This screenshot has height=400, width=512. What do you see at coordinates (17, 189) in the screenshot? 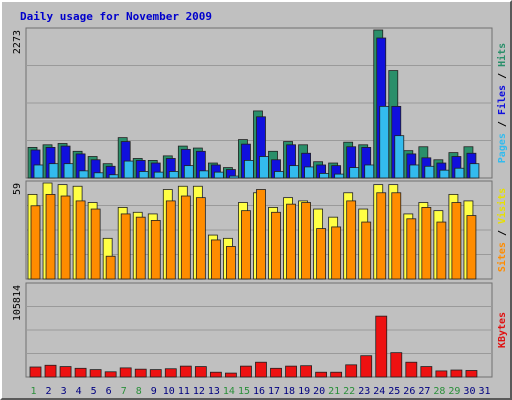
I see `y-max-label: 59` at bounding box center [17, 189].